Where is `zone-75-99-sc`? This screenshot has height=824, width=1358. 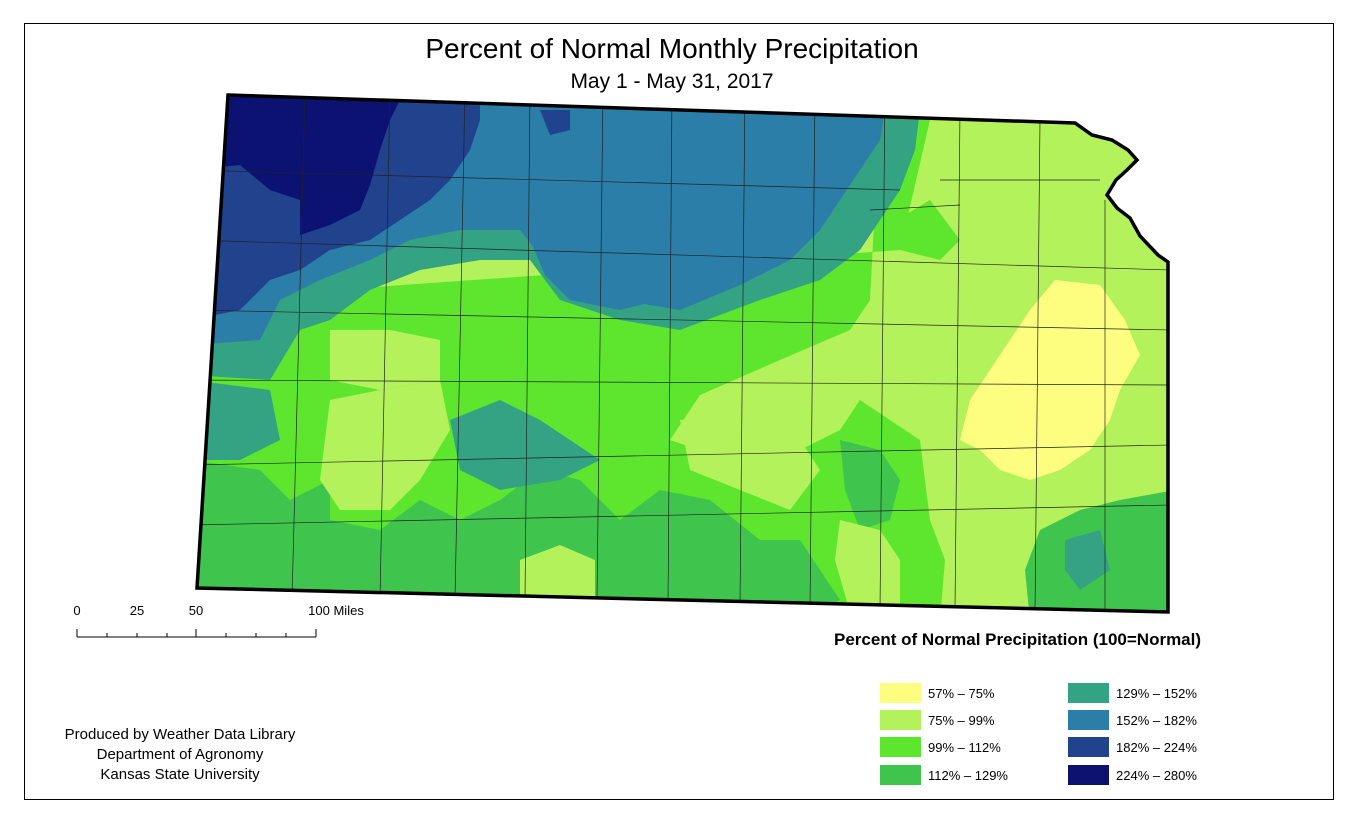
zone-75-99-sc is located at coordinates (867, 566).